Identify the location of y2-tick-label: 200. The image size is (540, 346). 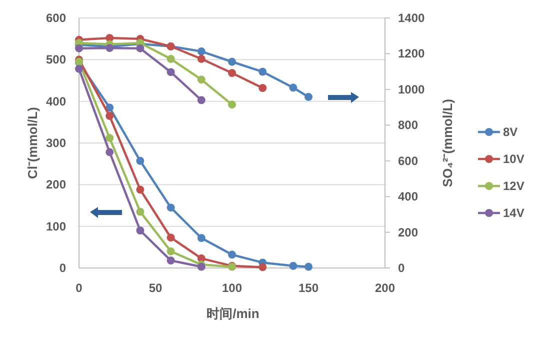
(408, 232).